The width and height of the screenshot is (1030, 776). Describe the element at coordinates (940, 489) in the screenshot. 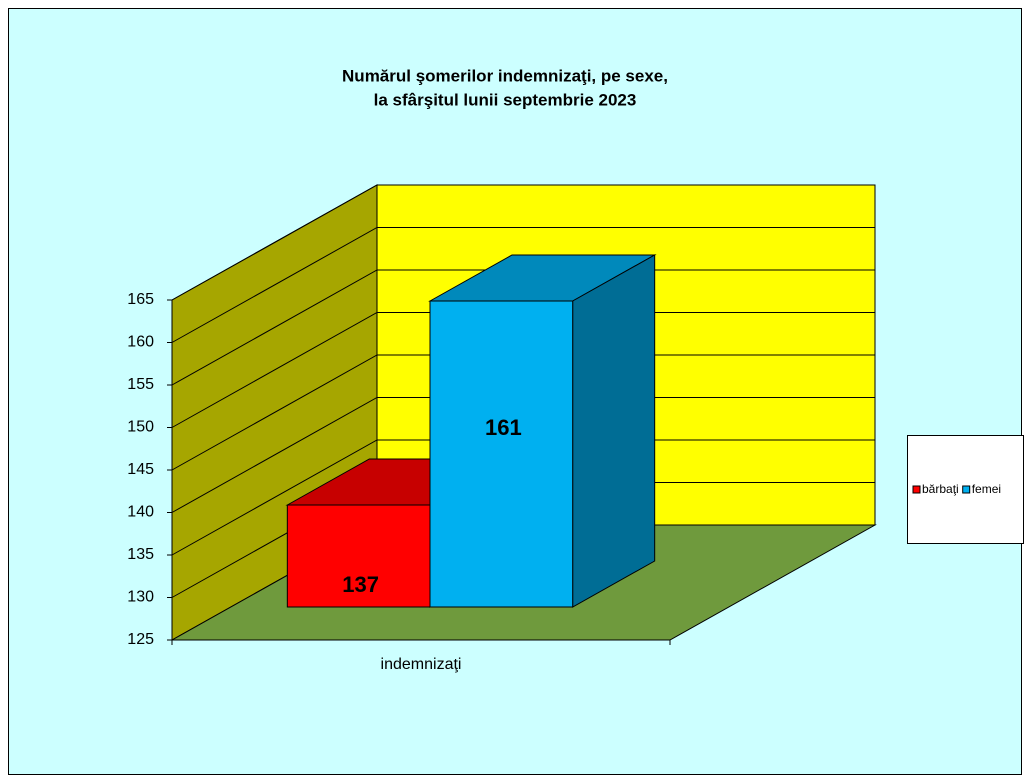

I see `legend-label: bărbaţi` at that location.